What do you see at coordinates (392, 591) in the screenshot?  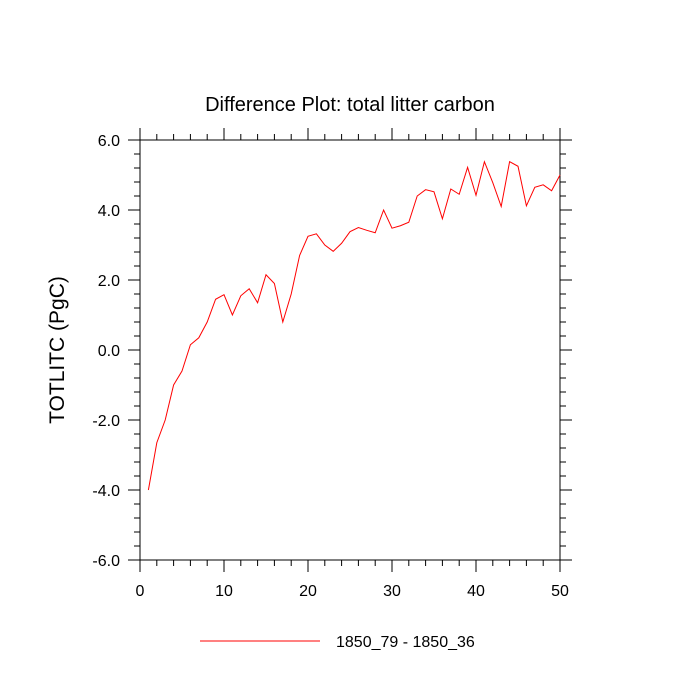 I see `x-tick-label: 30` at bounding box center [392, 591].